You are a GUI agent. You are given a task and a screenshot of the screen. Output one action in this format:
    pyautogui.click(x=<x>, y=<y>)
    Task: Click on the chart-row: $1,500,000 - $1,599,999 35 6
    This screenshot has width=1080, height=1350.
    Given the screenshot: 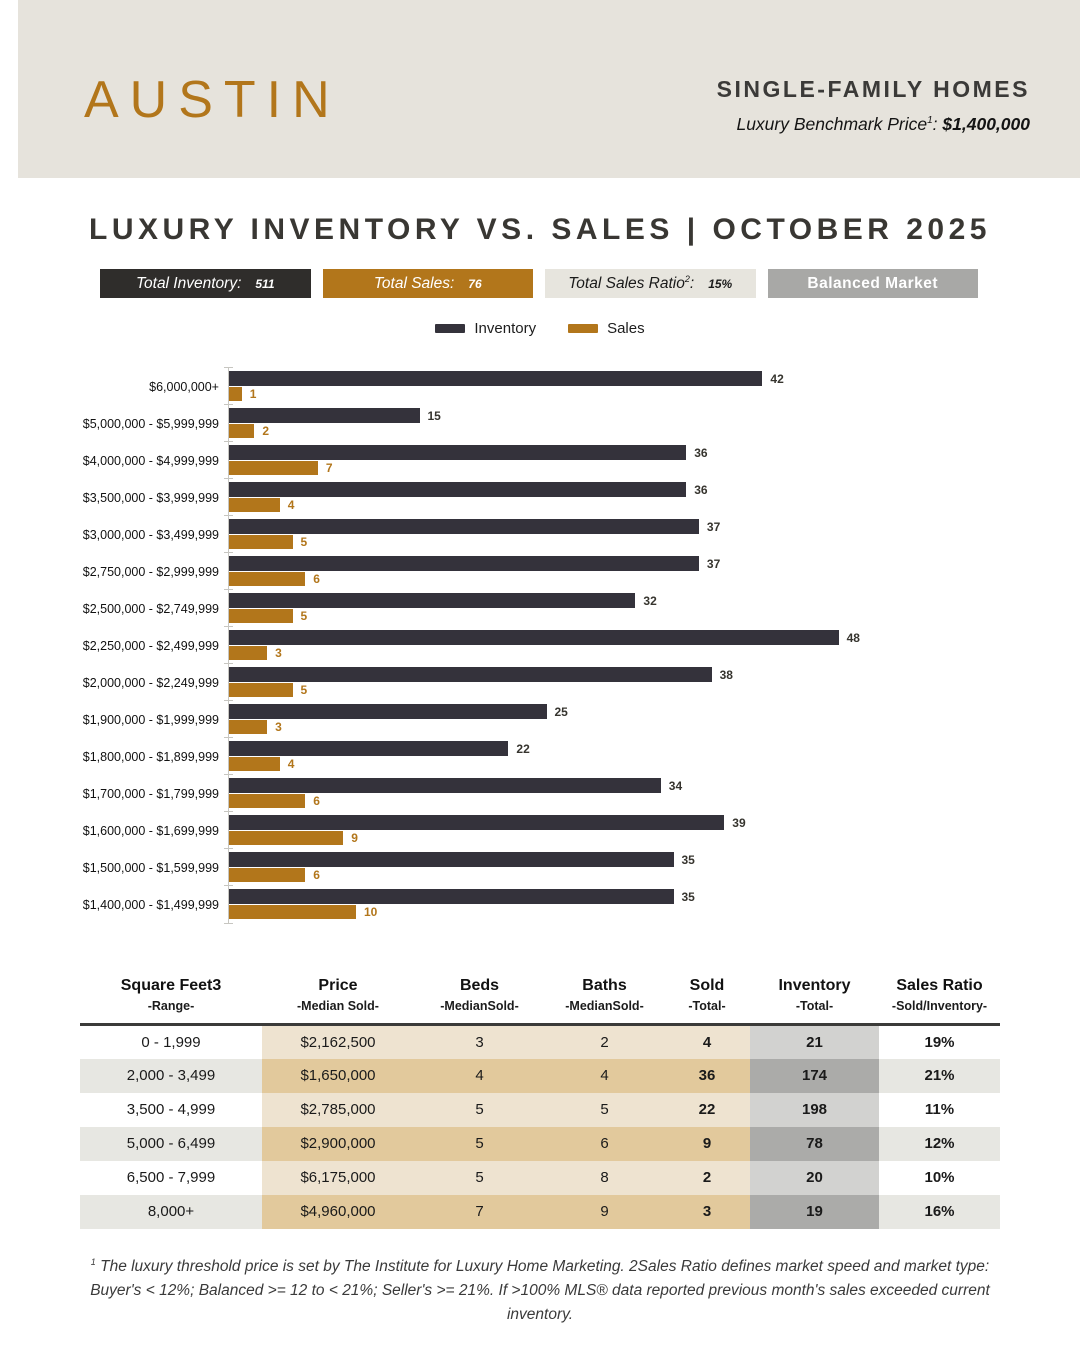 What is the action you would take?
    pyautogui.click(x=540, y=867)
    